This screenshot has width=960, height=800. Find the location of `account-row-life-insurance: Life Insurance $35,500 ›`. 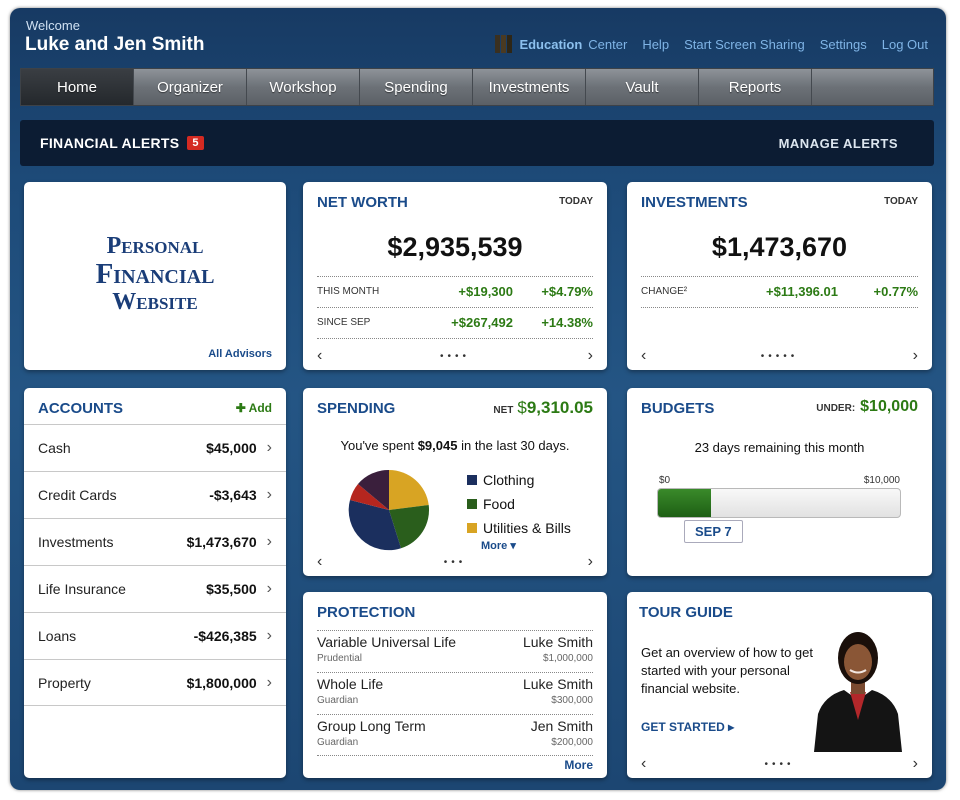

account-row-life-insurance: Life Insurance $35,500 › is located at coordinates (155, 588).